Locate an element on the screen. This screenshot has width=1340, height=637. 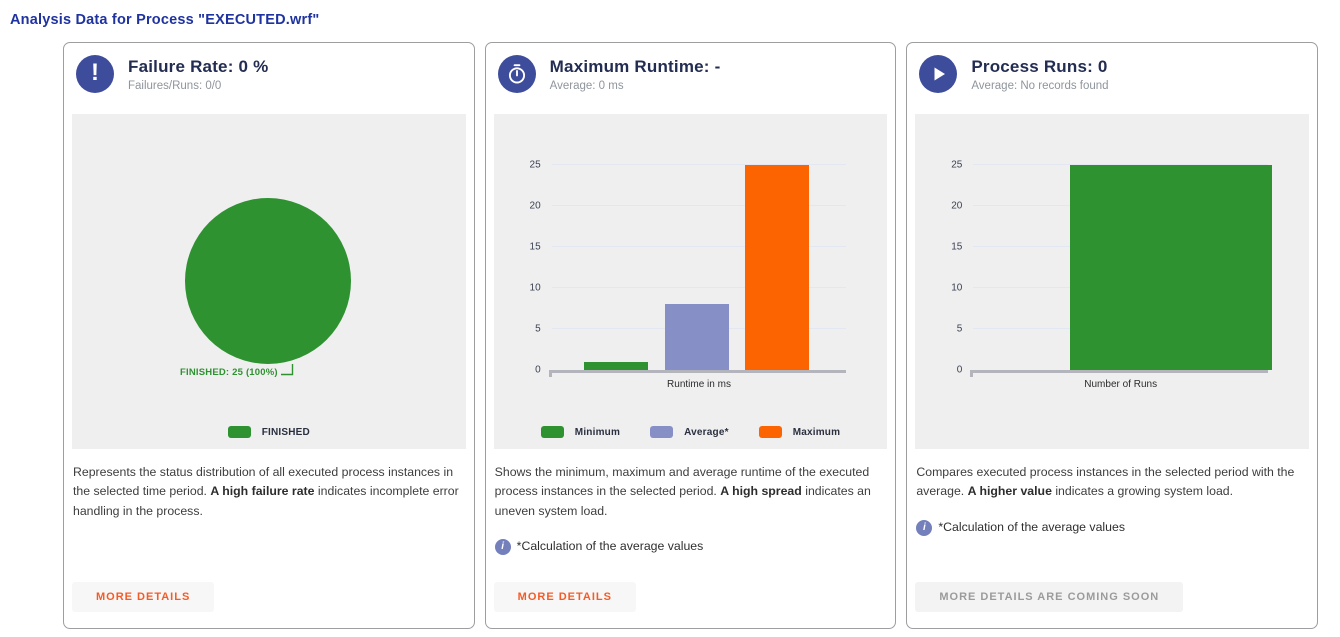
card-footer: MORE DETAILS ARE COMING SOON is located at coordinates (1112, 605).